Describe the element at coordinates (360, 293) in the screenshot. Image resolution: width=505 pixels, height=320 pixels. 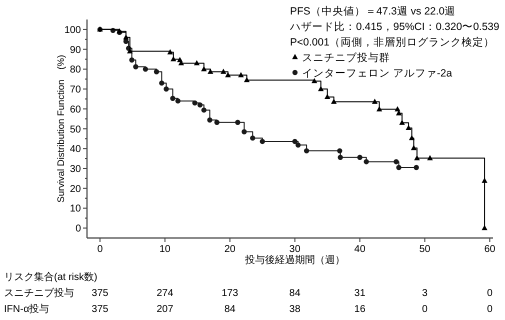
I see `text: 31` at that location.